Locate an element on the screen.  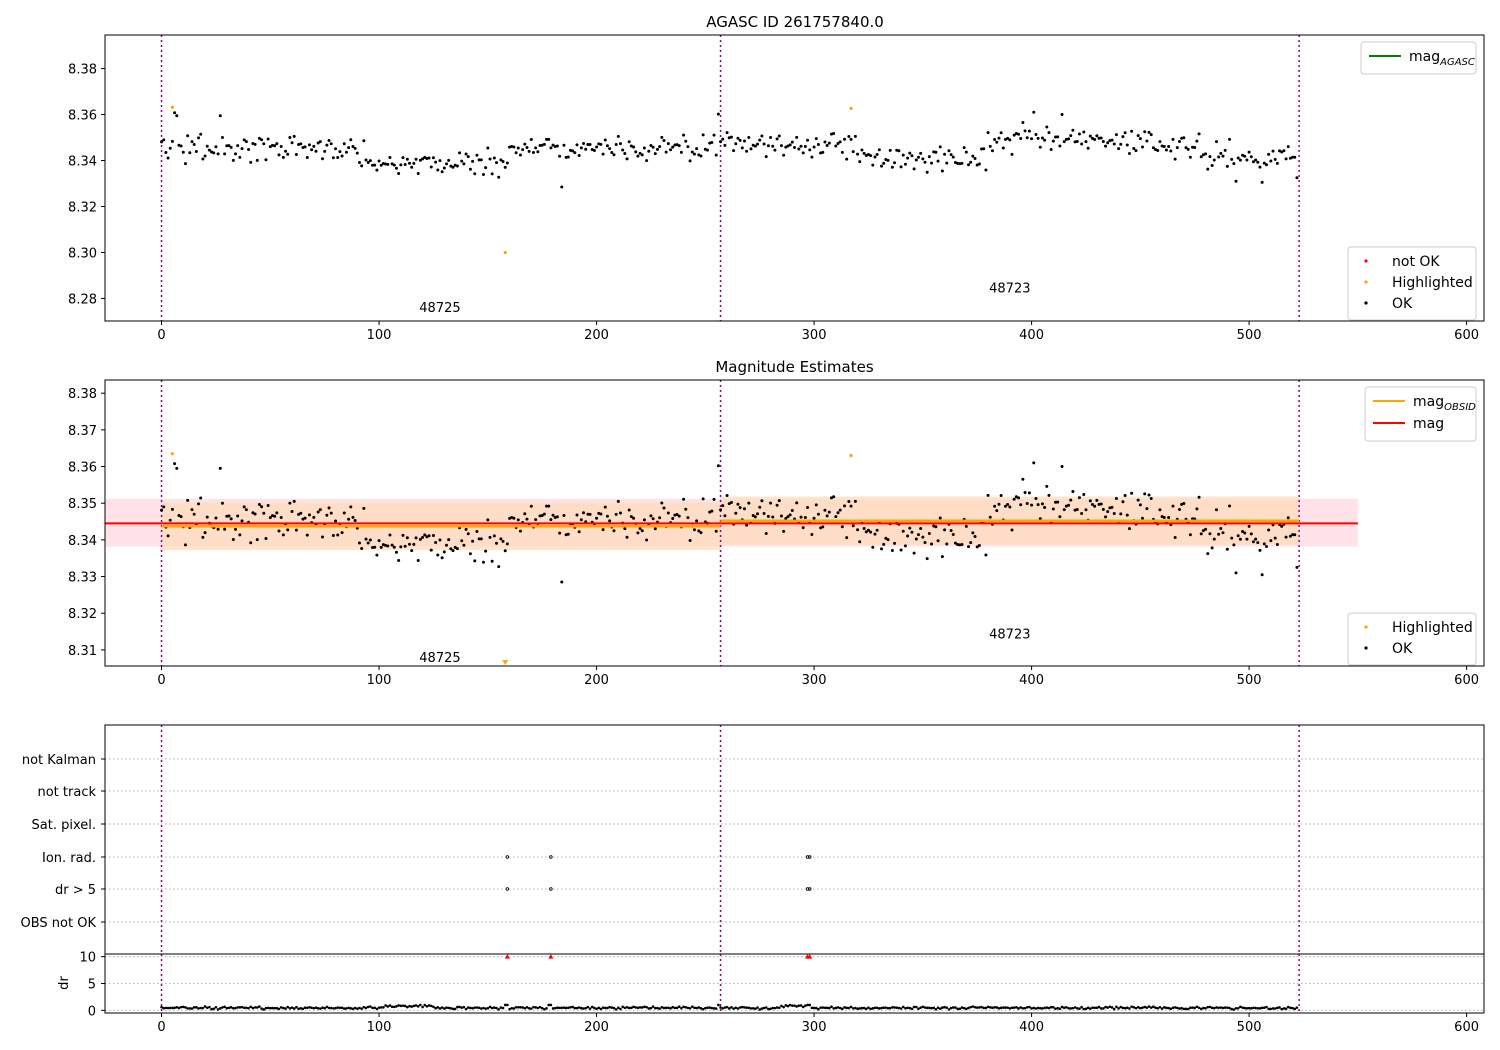
p2-obsid-label-0: 48725 is located at coordinates (439, 658).